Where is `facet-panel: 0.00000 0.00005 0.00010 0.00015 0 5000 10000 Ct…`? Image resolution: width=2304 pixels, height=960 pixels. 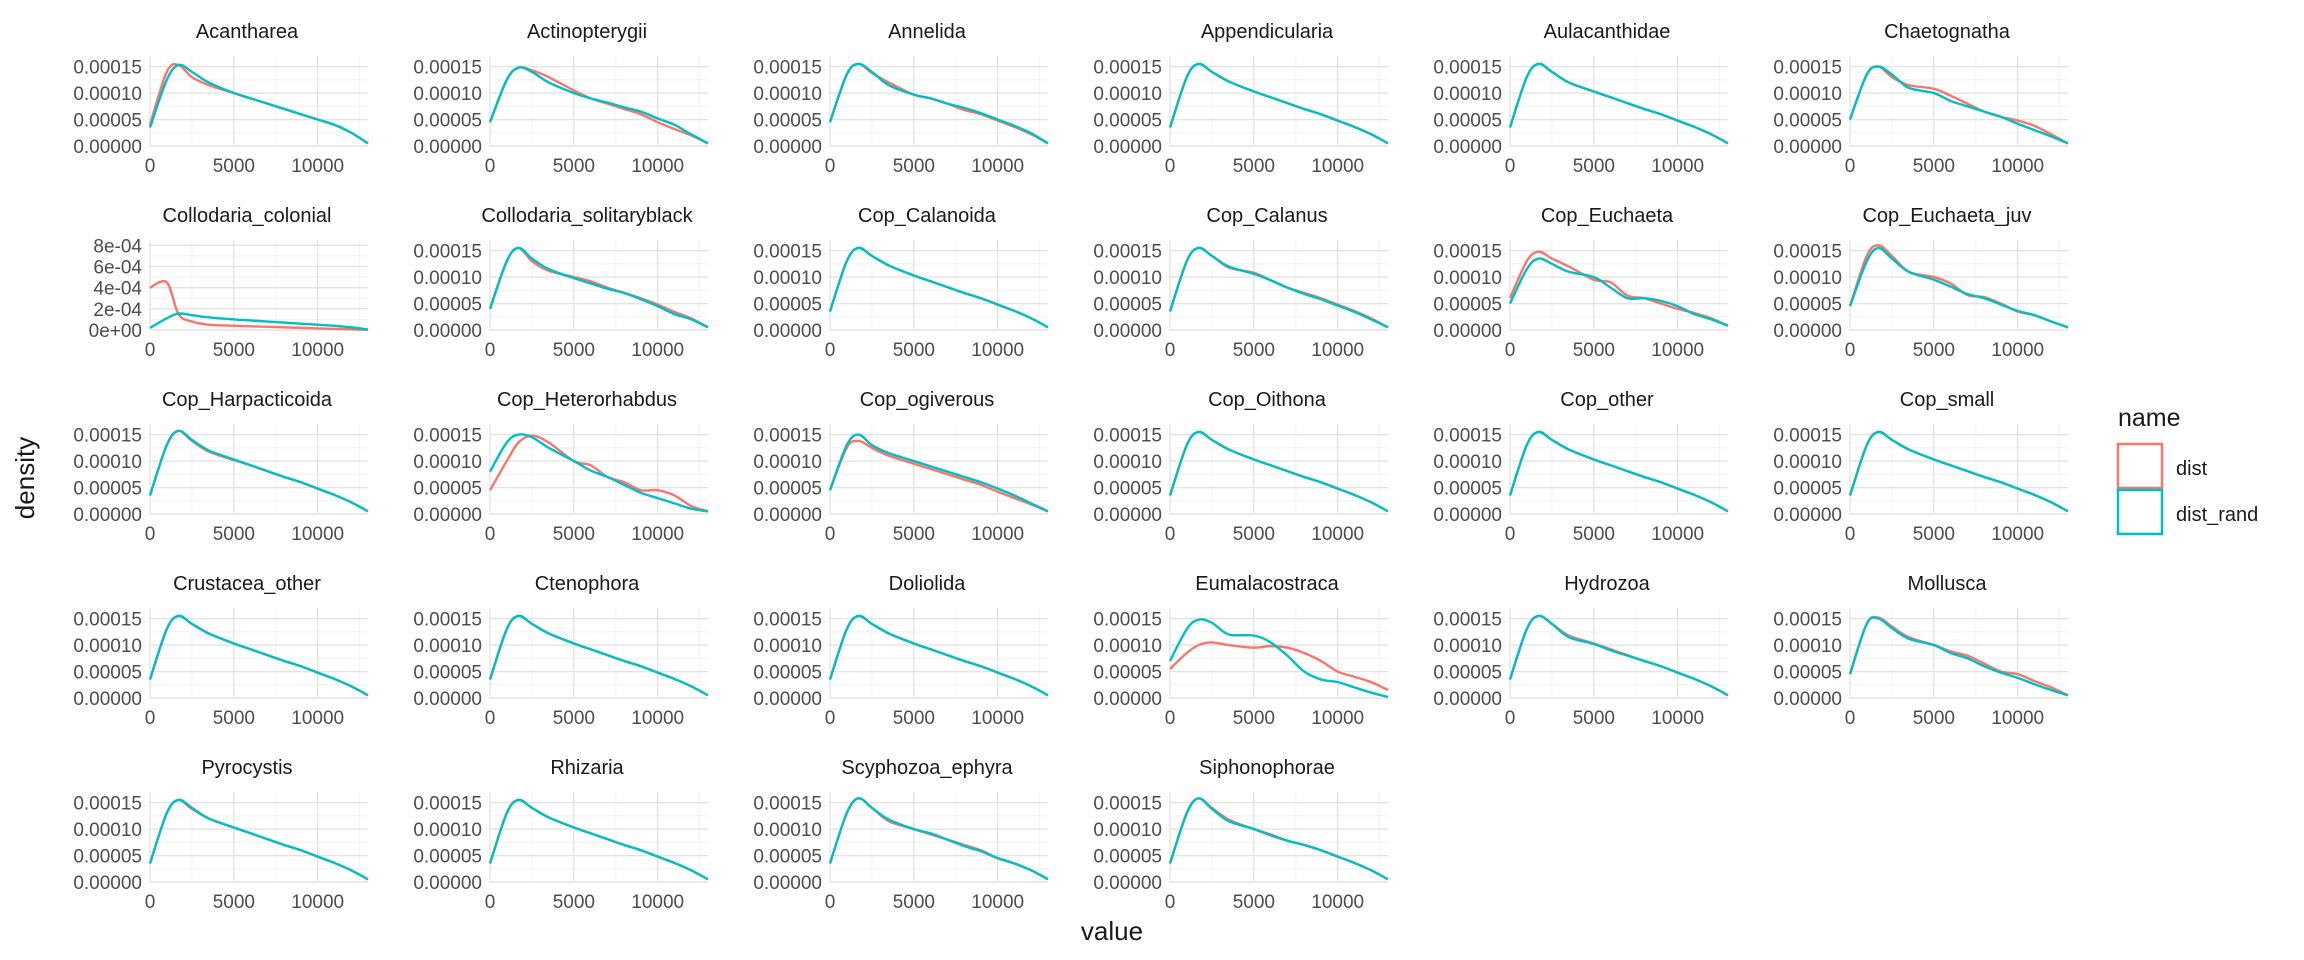 facet-panel: 0.00000 0.00005 0.00010 0.00015 0 5000 10000 Ct… is located at coordinates (561, 651).